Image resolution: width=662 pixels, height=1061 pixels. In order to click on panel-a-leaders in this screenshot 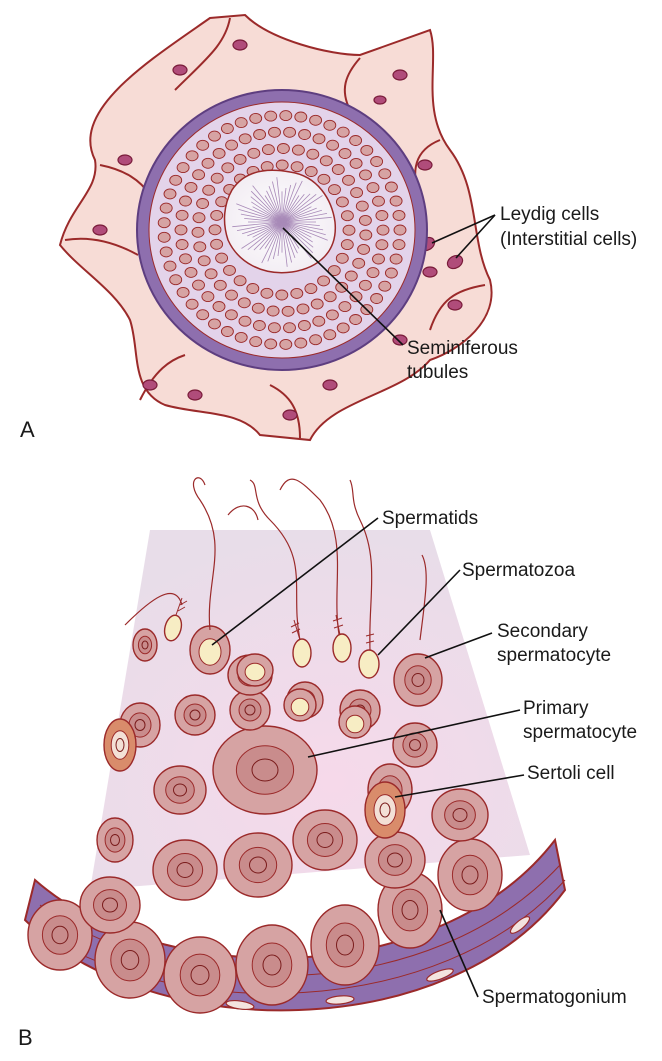, I will do `click(389, 280)`.